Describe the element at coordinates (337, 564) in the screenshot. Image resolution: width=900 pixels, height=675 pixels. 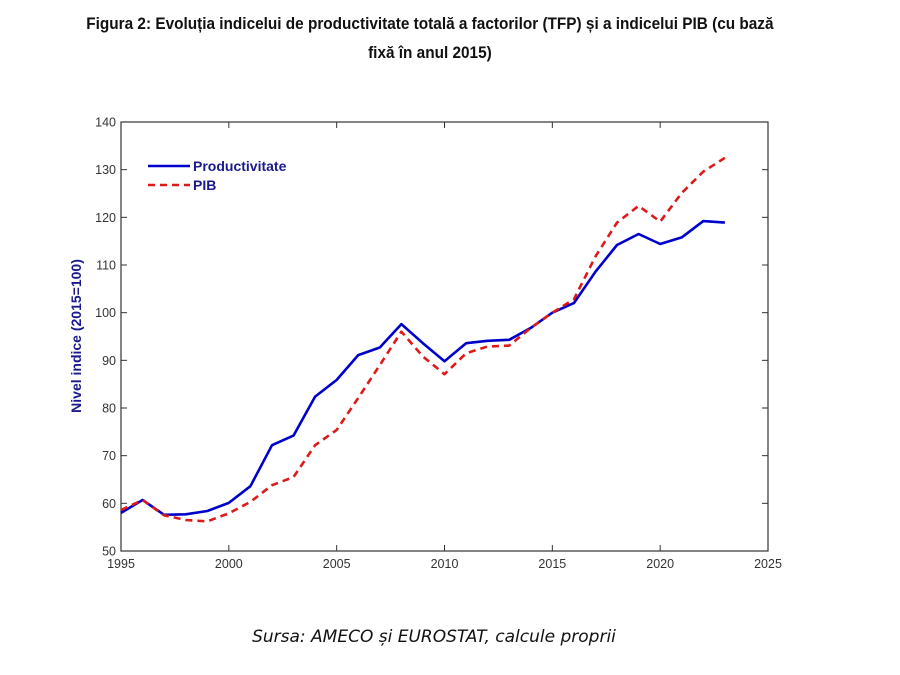
I see `x-tick-label: 2005` at that location.